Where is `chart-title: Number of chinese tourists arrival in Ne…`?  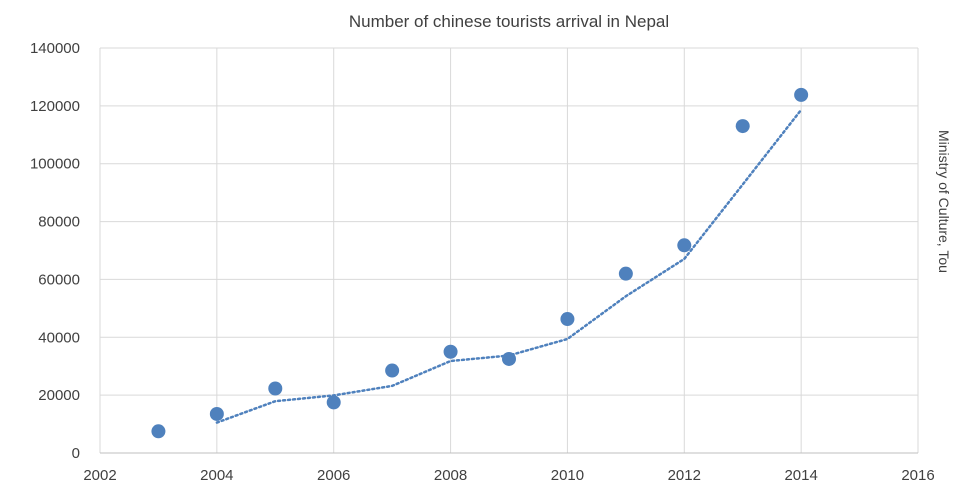 chart-title: Number of chinese tourists arrival in Ne… is located at coordinates (509, 21).